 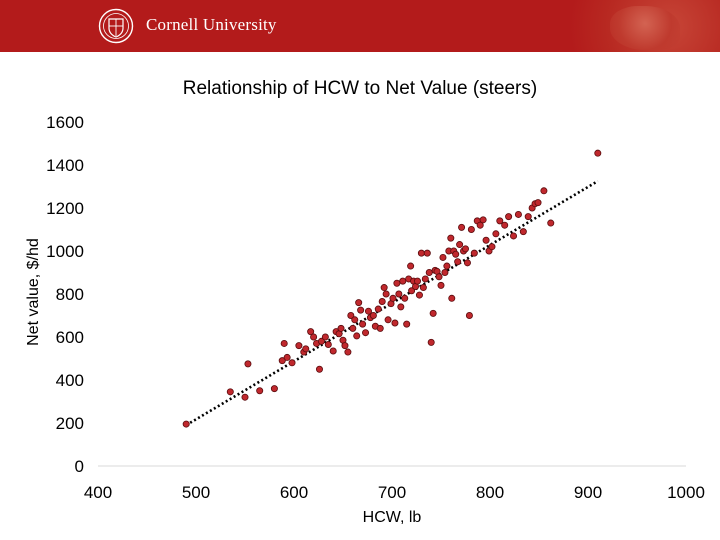 What do you see at coordinates (70, 337) in the screenshot?
I see `y-tick-label: 600` at bounding box center [70, 337].